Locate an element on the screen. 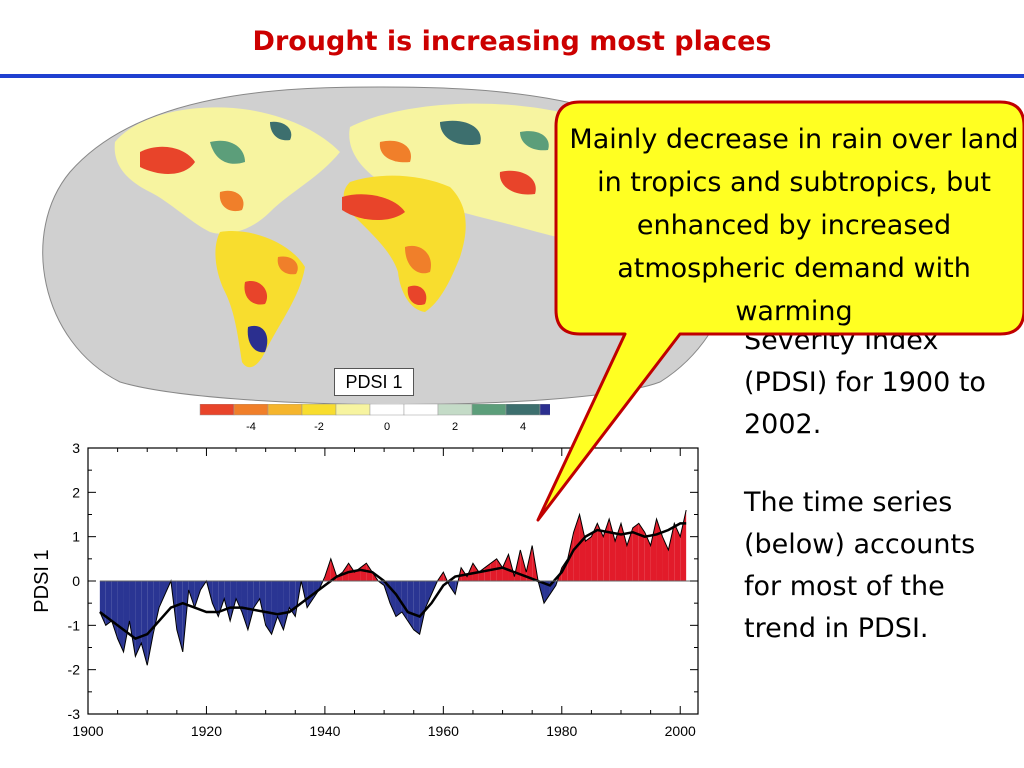  colorbar-tick-label: -4 is located at coordinates (251, 427).